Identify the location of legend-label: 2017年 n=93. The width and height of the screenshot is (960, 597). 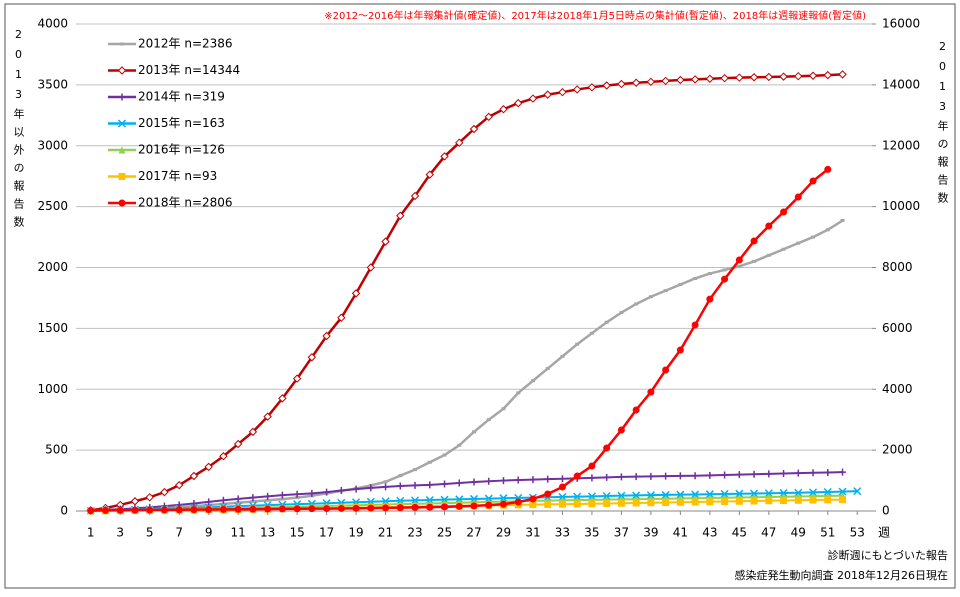
(177, 176).